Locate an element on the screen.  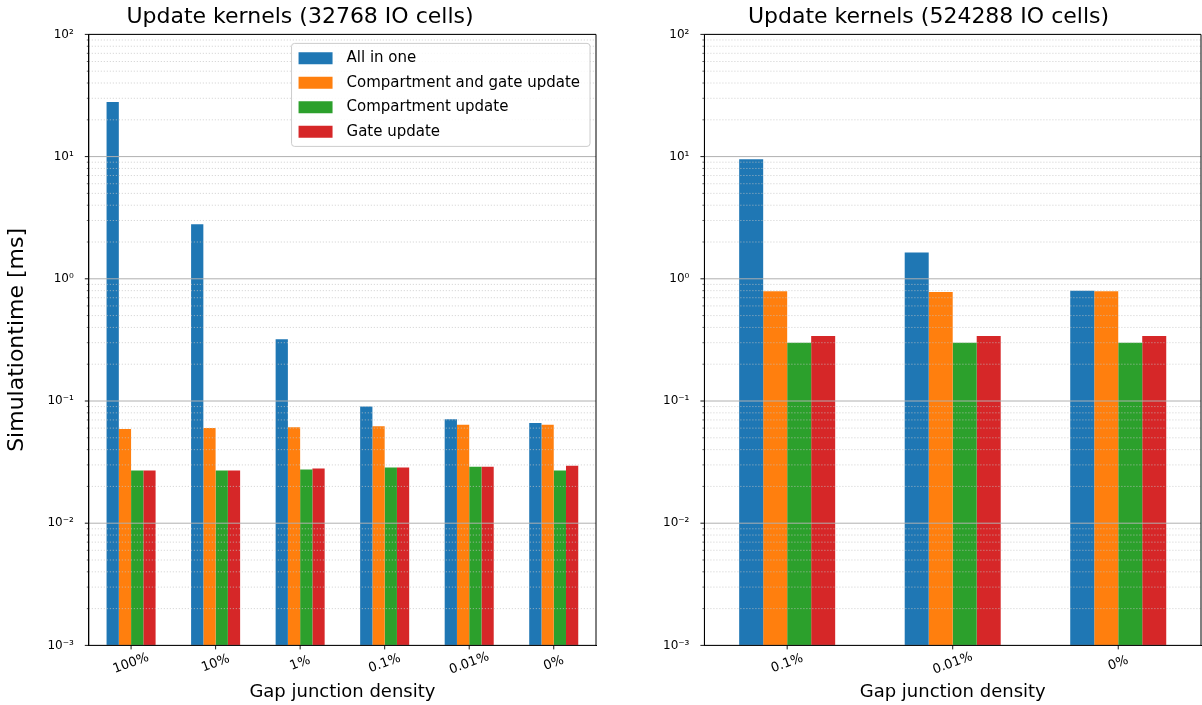
legend-label: Gate update is located at coordinates (393, 130).